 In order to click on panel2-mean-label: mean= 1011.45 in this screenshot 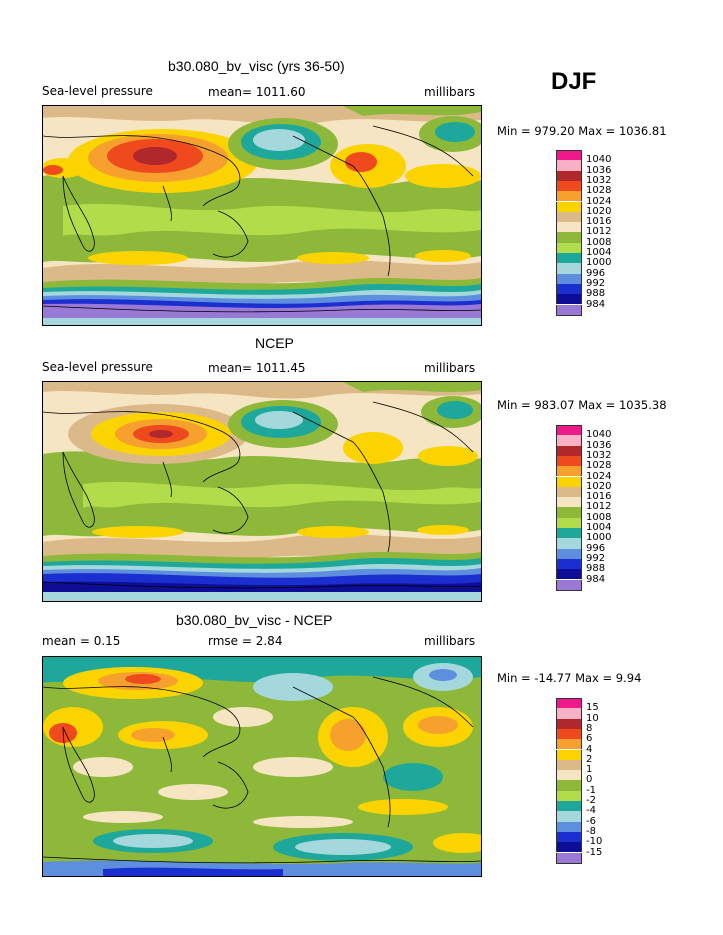, I will do `click(257, 368)`.